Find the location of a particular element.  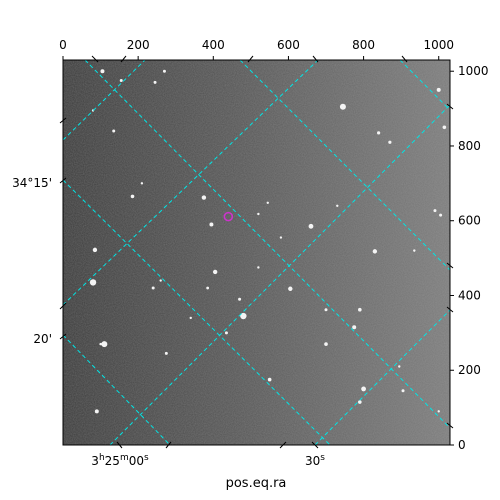

wcs-label-bottom-1: 3h25m00s is located at coordinates (120, 460).